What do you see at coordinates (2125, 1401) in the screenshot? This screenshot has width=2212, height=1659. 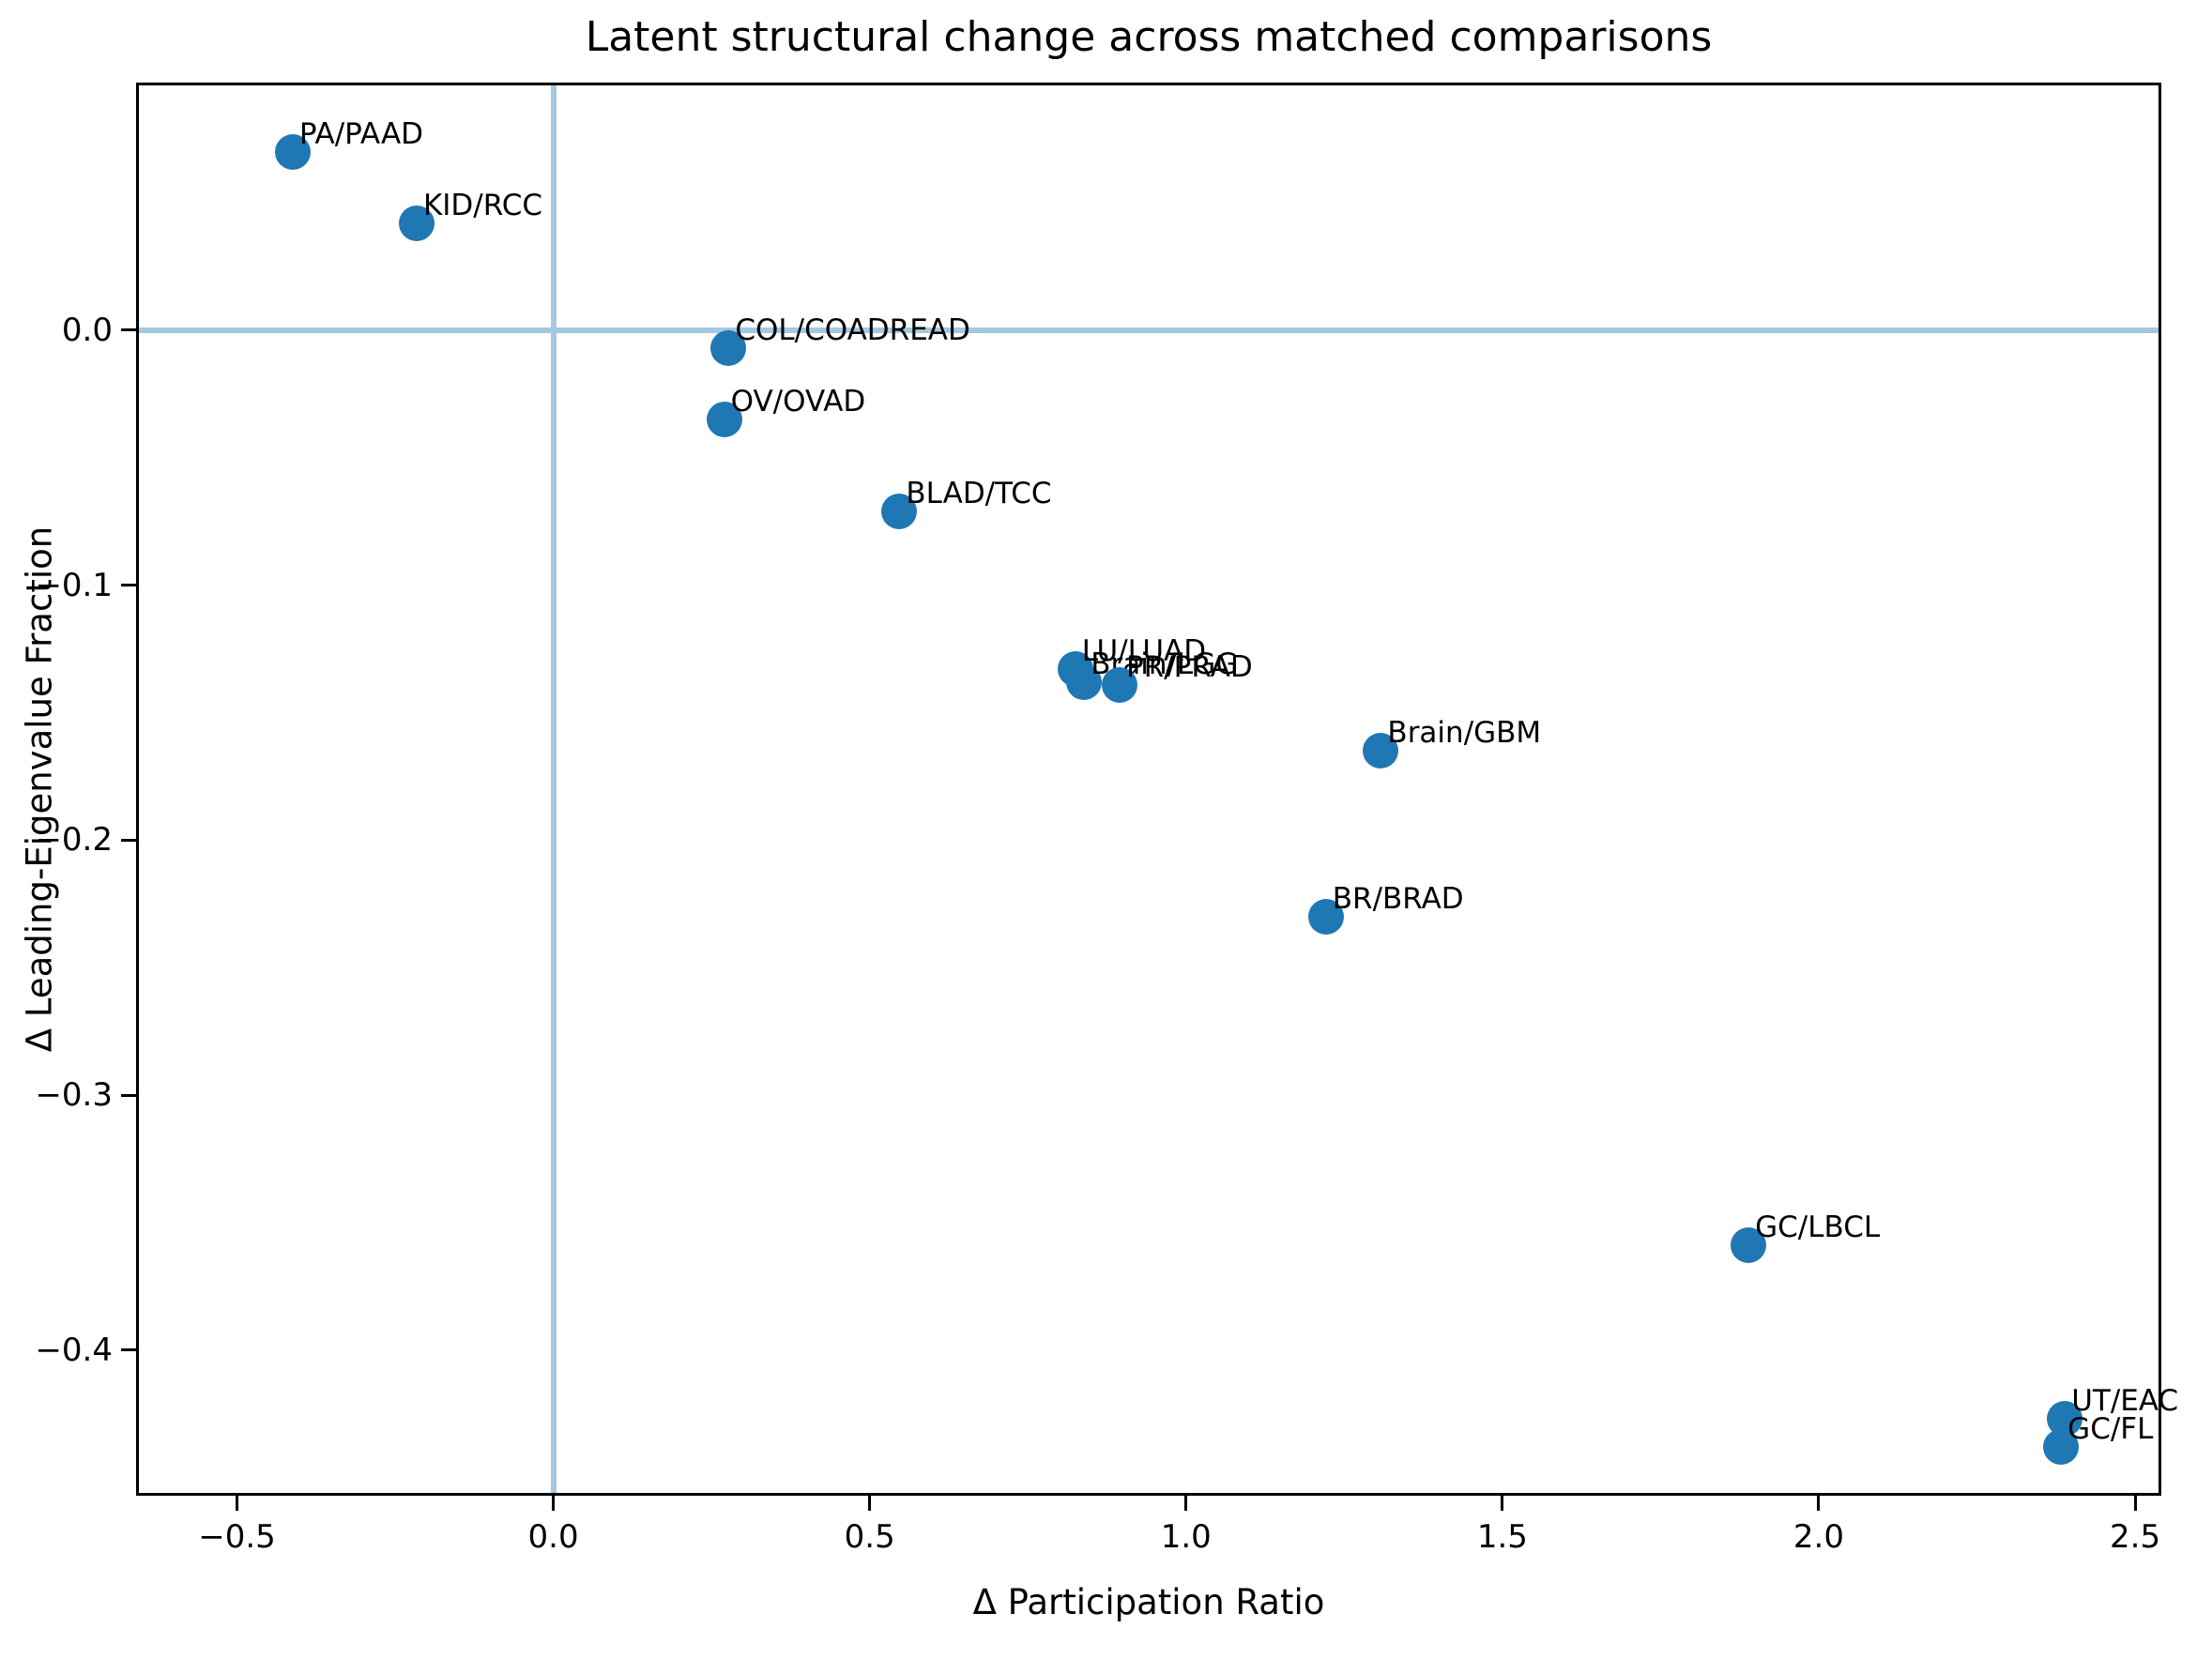 I see `data-point-label: UT/EAC` at bounding box center [2125, 1401].